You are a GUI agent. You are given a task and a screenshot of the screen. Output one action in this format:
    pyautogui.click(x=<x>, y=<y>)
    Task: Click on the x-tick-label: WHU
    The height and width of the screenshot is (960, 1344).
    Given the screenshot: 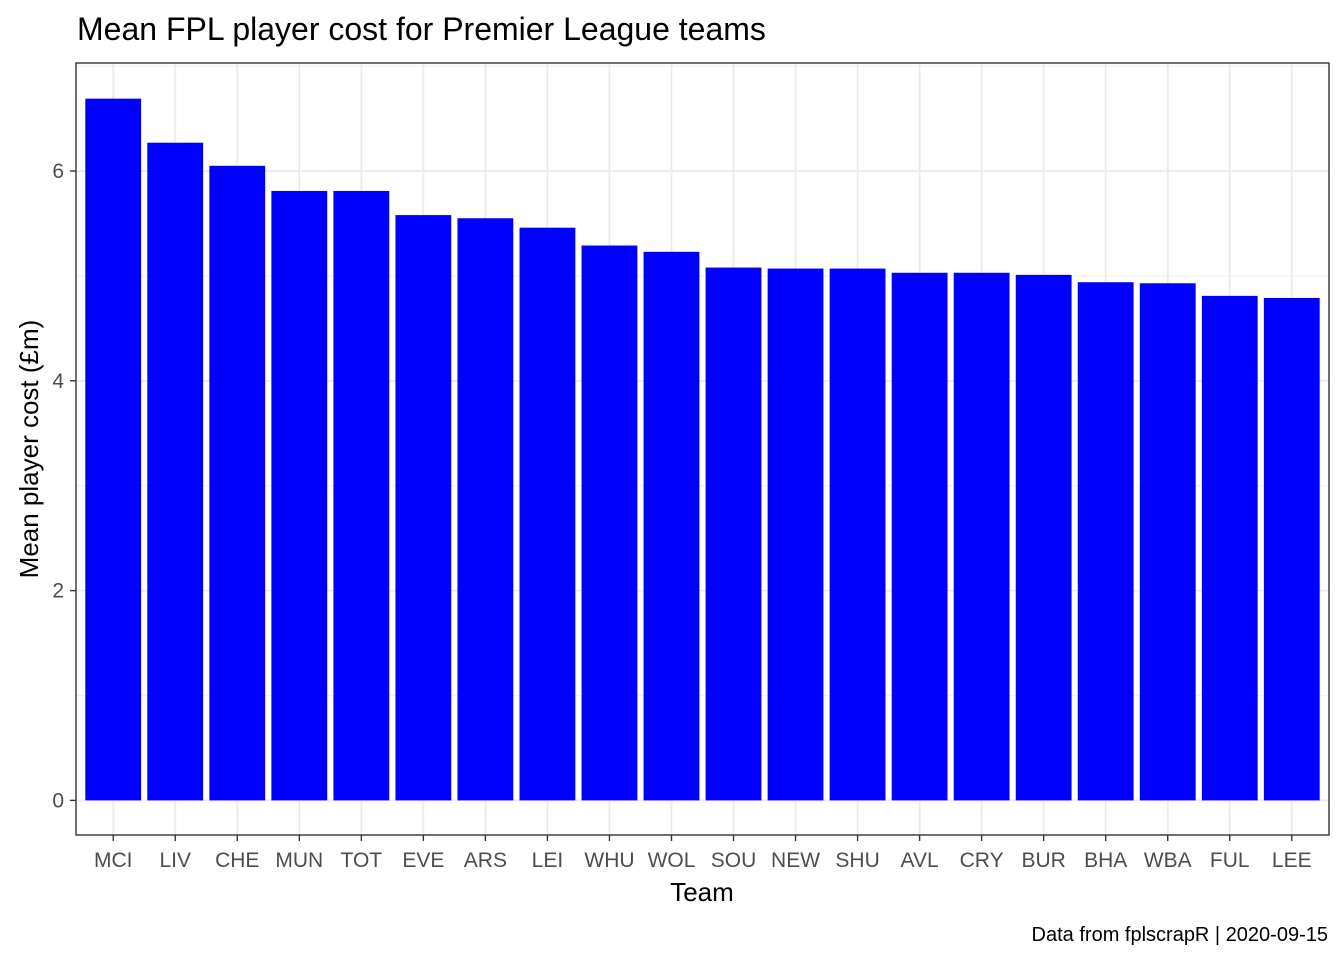 What is the action you would take?
    pyautogui.click(x=609, y=860)
    